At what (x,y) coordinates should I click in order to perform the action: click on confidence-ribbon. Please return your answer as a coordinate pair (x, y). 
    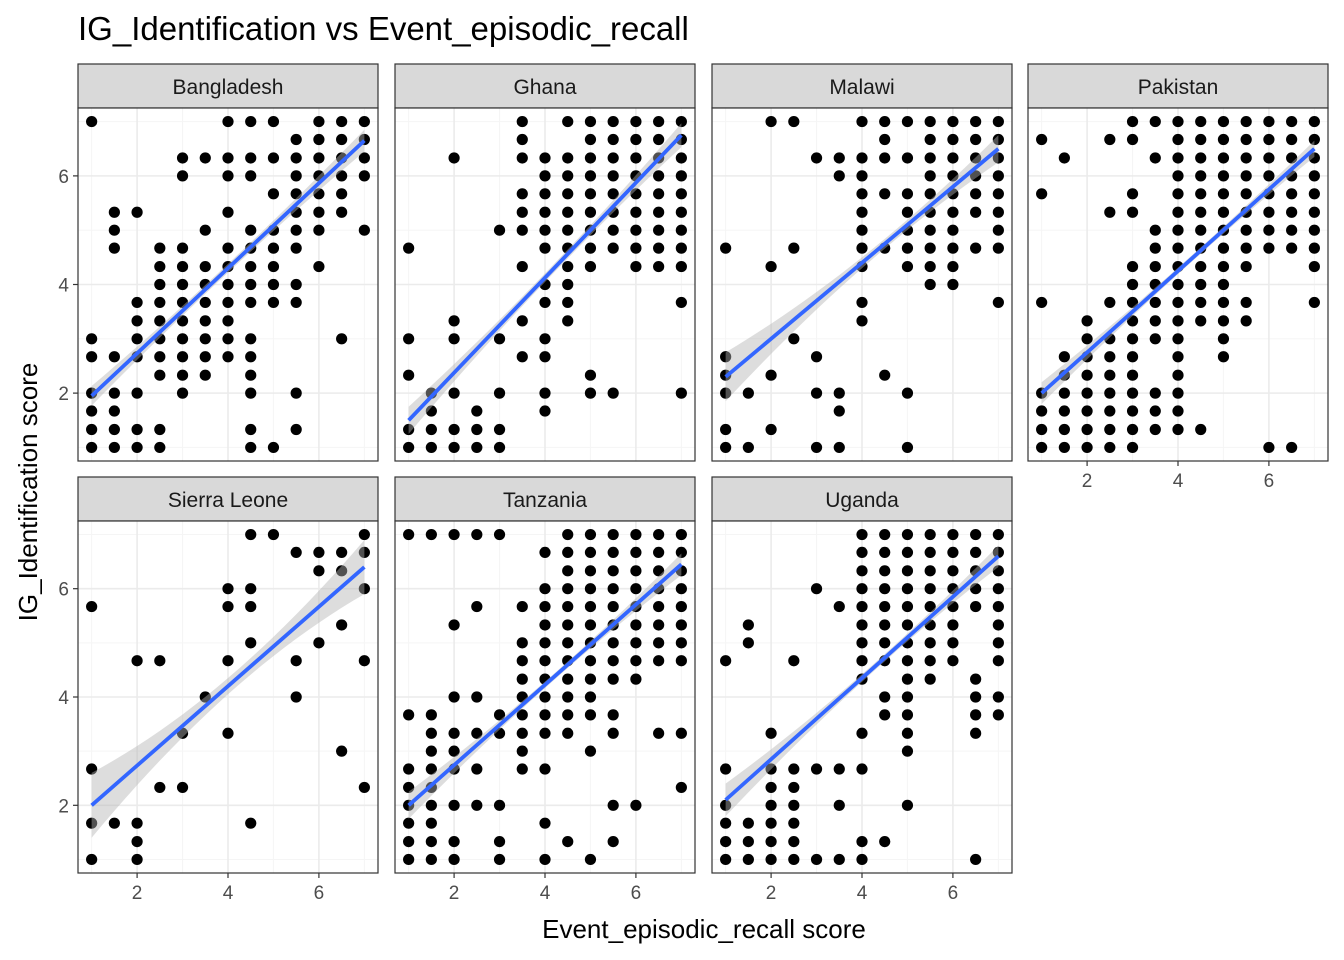
    Looking at the image, I should click on (862, 268).